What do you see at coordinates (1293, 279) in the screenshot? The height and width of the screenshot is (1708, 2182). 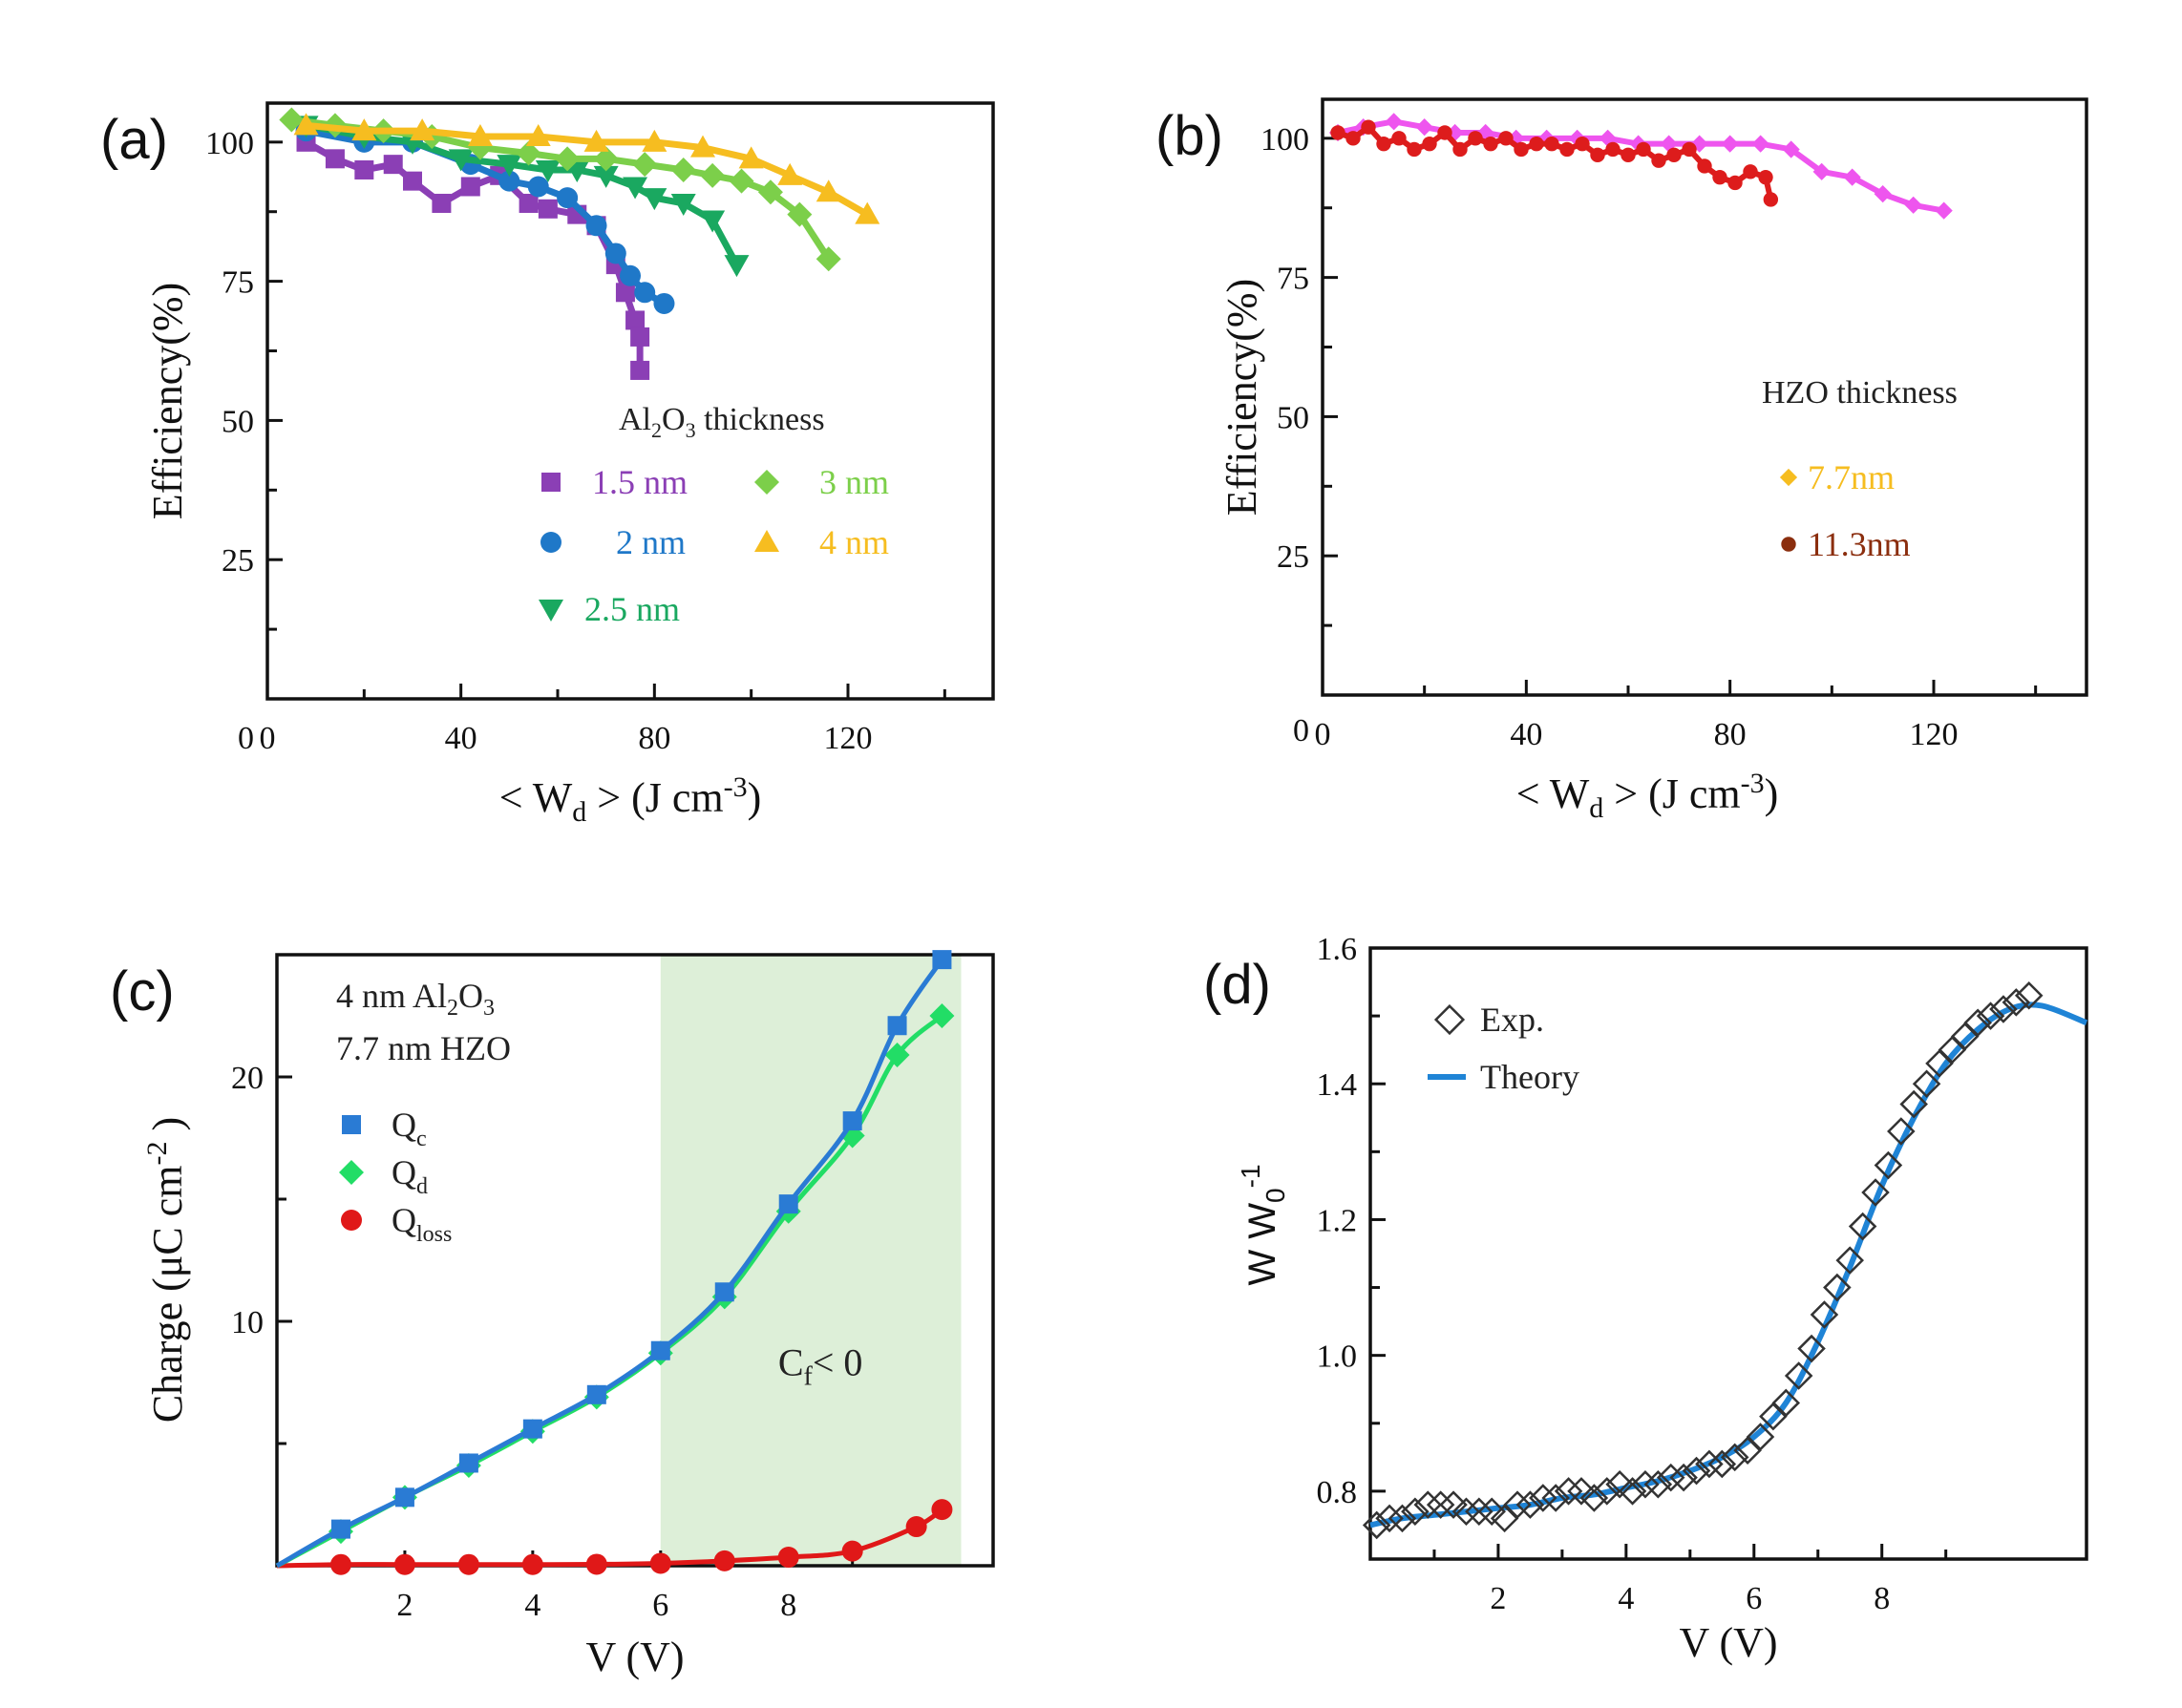 I see `y-tick-label: 75` at bounding box center [1293, 279].